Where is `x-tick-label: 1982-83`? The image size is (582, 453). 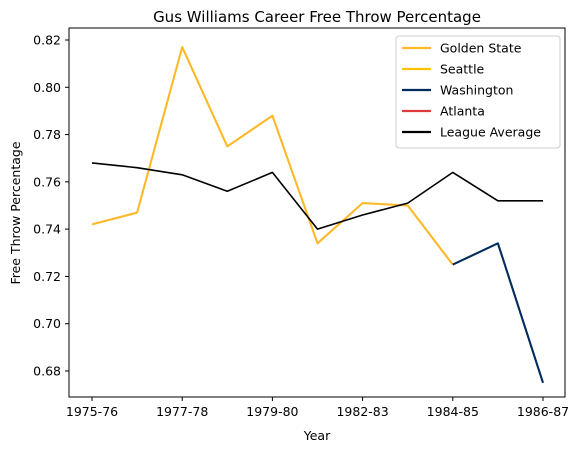
x-tick-label: 1982-83 is located at coordinates (362, 411).